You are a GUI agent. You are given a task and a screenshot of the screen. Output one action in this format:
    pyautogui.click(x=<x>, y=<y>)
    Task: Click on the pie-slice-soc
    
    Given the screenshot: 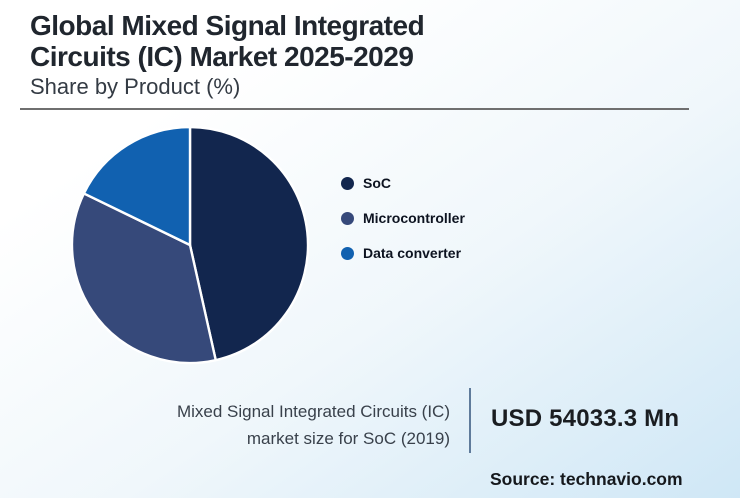 What is the action you would take?
    pyautogui.click(x=249, y=243)
    